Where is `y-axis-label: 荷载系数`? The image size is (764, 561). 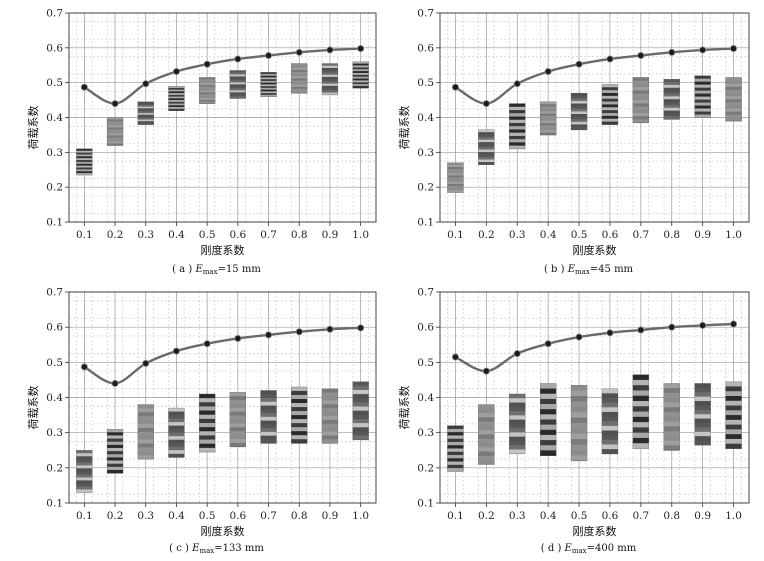
y-axis-label: 荷载系数 is located at coordinates (404, 408).